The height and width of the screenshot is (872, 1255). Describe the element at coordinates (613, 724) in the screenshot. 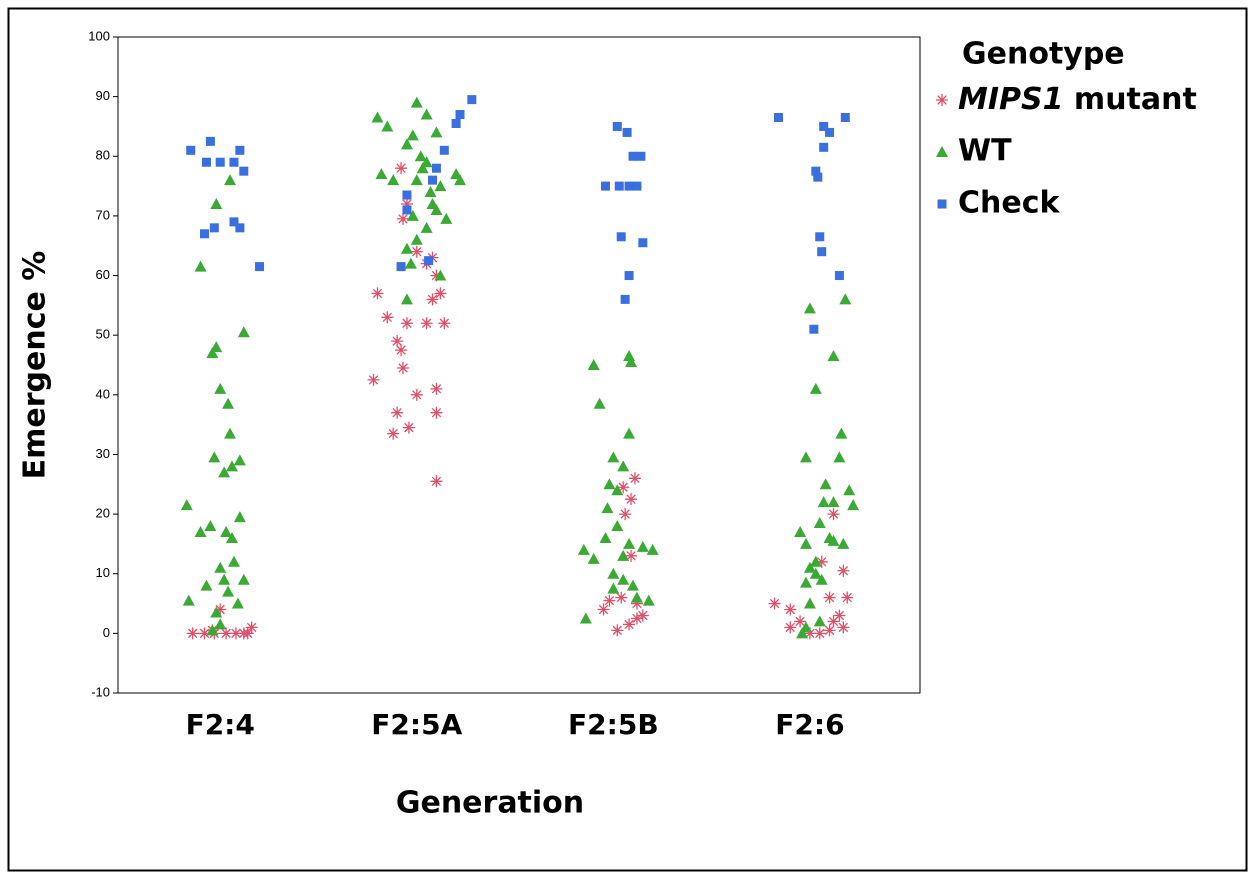

I see `x-tick-label: F2:5B` at that location.